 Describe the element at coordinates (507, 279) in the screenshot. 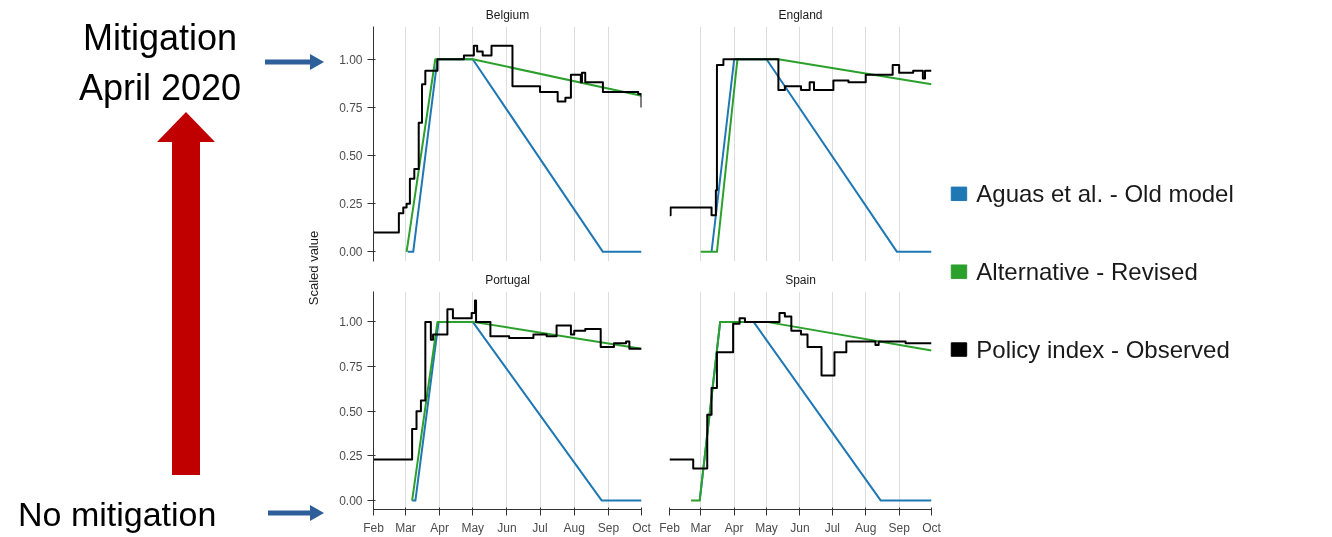

I see `chart-title: Portugal` at that location.